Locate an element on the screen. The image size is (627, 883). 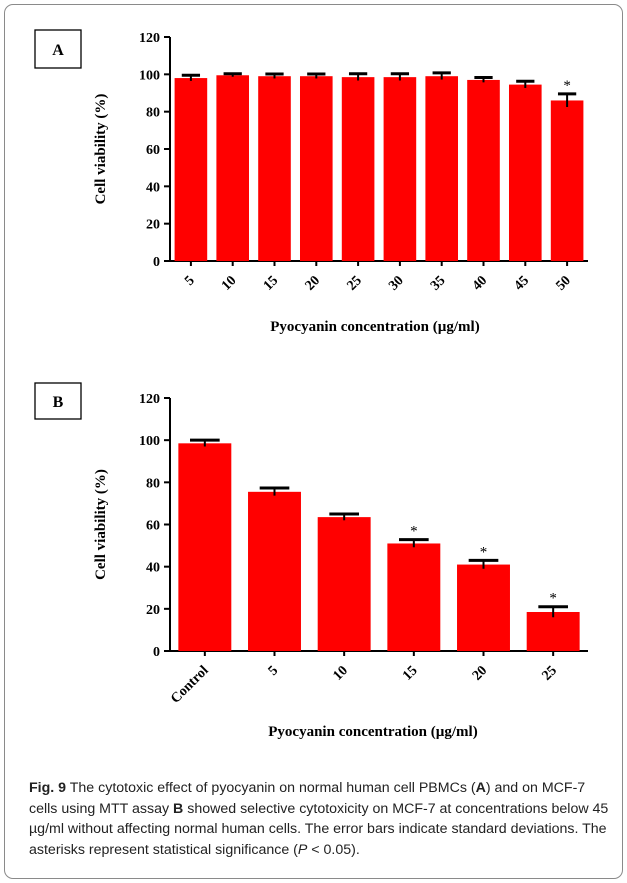
panel-b-y-tick-label-5: 100 is located at coordinates (149, 441).